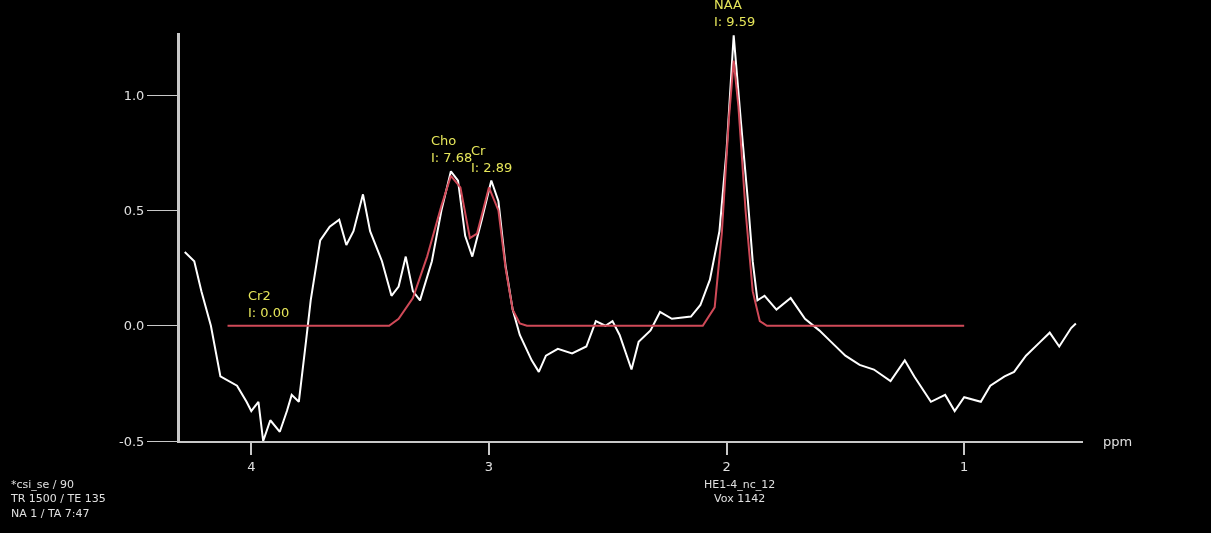 The width and height of the screenshot is (1211, 533). Describe the element at coordinates (132, 441) in the screenshot. I see `y-tick-label: -0.5` at that location.